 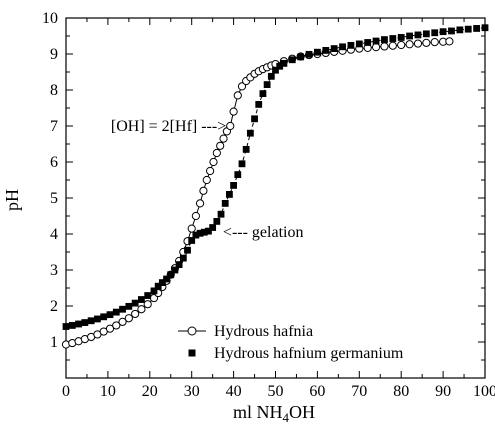 What do you see at coordinates (317, 391) in the screenshot?
I see `x-tick-label: 60` at bounding box center [317, 391].